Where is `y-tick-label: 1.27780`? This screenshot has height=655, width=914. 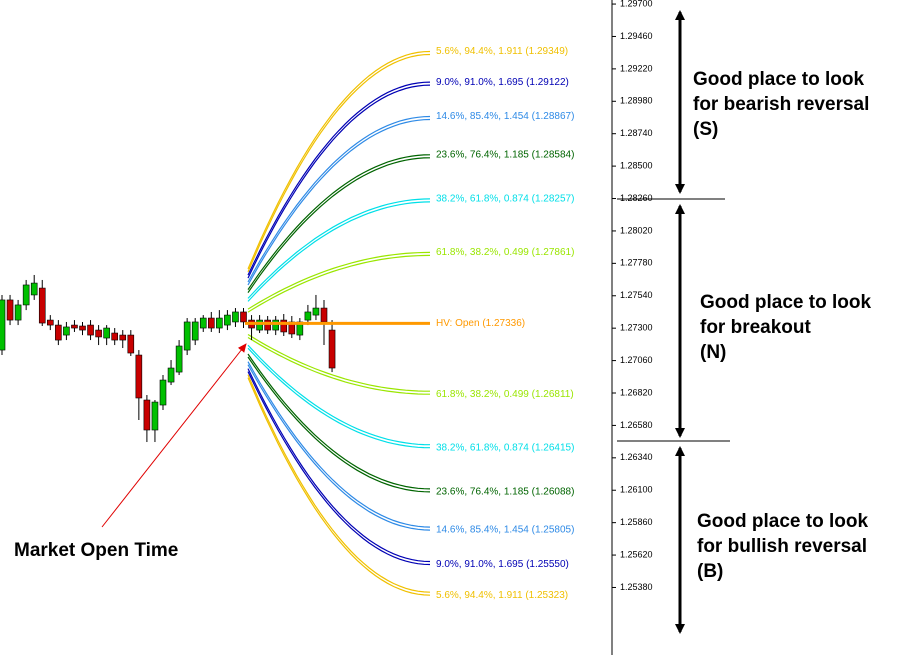 y-tick-label: 1.27780 is located at coordinates (636, 263).